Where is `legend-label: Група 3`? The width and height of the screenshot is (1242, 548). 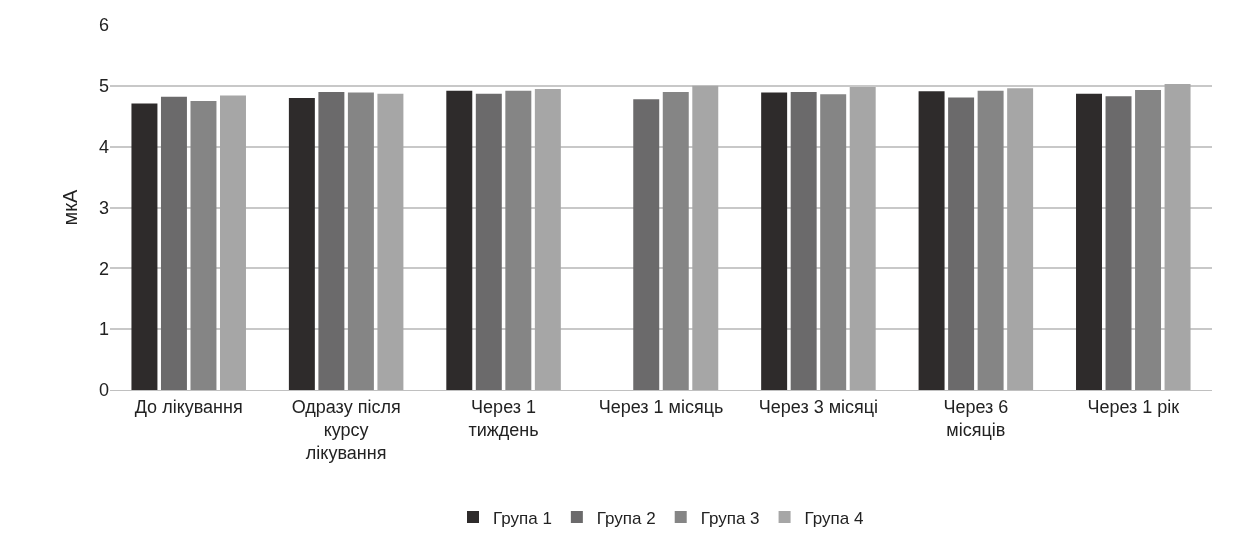
legend-label: Група 3 is located at coordinates (730, 518).